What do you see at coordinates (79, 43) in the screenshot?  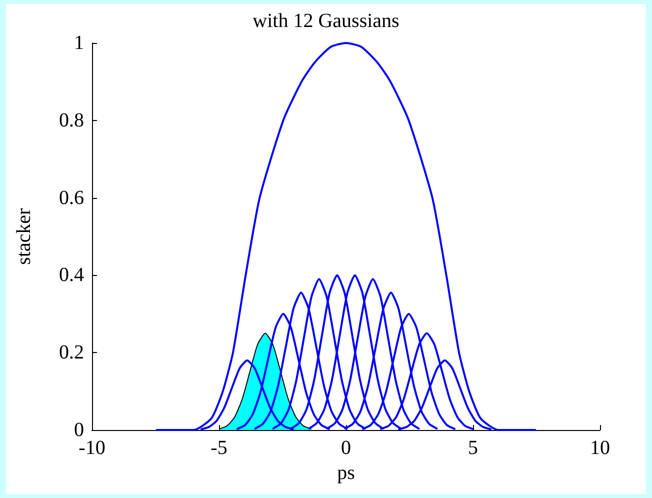 I see `y-tick-label: 1` at bounding box center [79, 43].